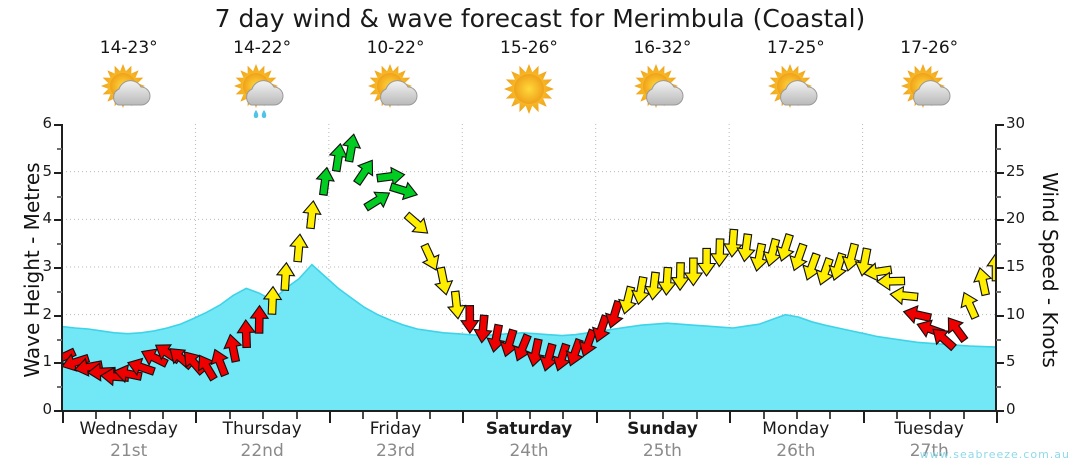 This screenshot has width=1080, height=475. Describe the element at coordinates (662, 429) in the screenshot. I see `day-name: Sunday` at that location.